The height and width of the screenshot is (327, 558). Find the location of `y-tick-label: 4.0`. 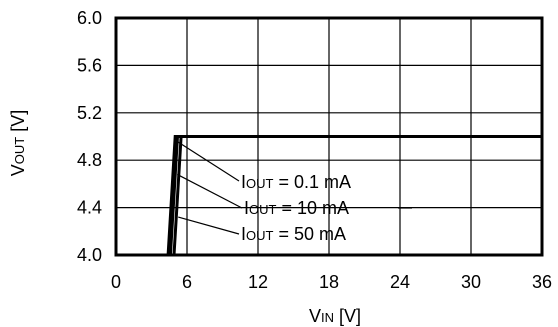

y-tick-label: 4.0 is located at coordinates (89, 255).